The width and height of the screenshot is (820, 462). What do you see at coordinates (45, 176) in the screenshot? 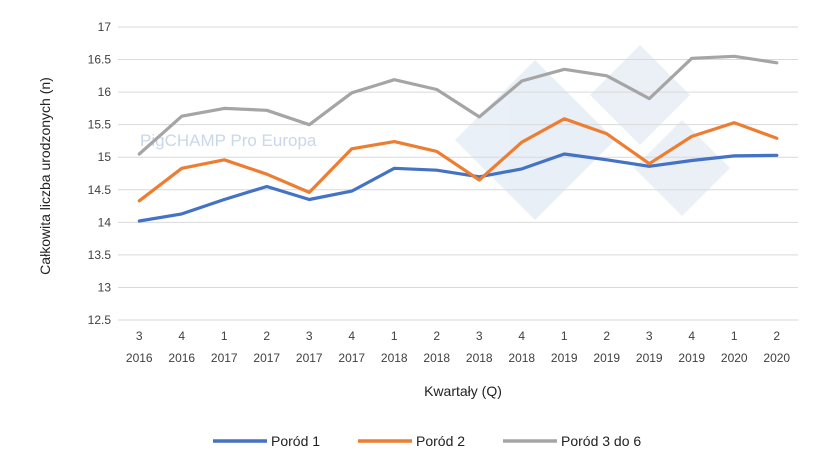
I see `y-axis-title: Całkowita liczba urodzonych (n)` at bounding box center [45, 176].